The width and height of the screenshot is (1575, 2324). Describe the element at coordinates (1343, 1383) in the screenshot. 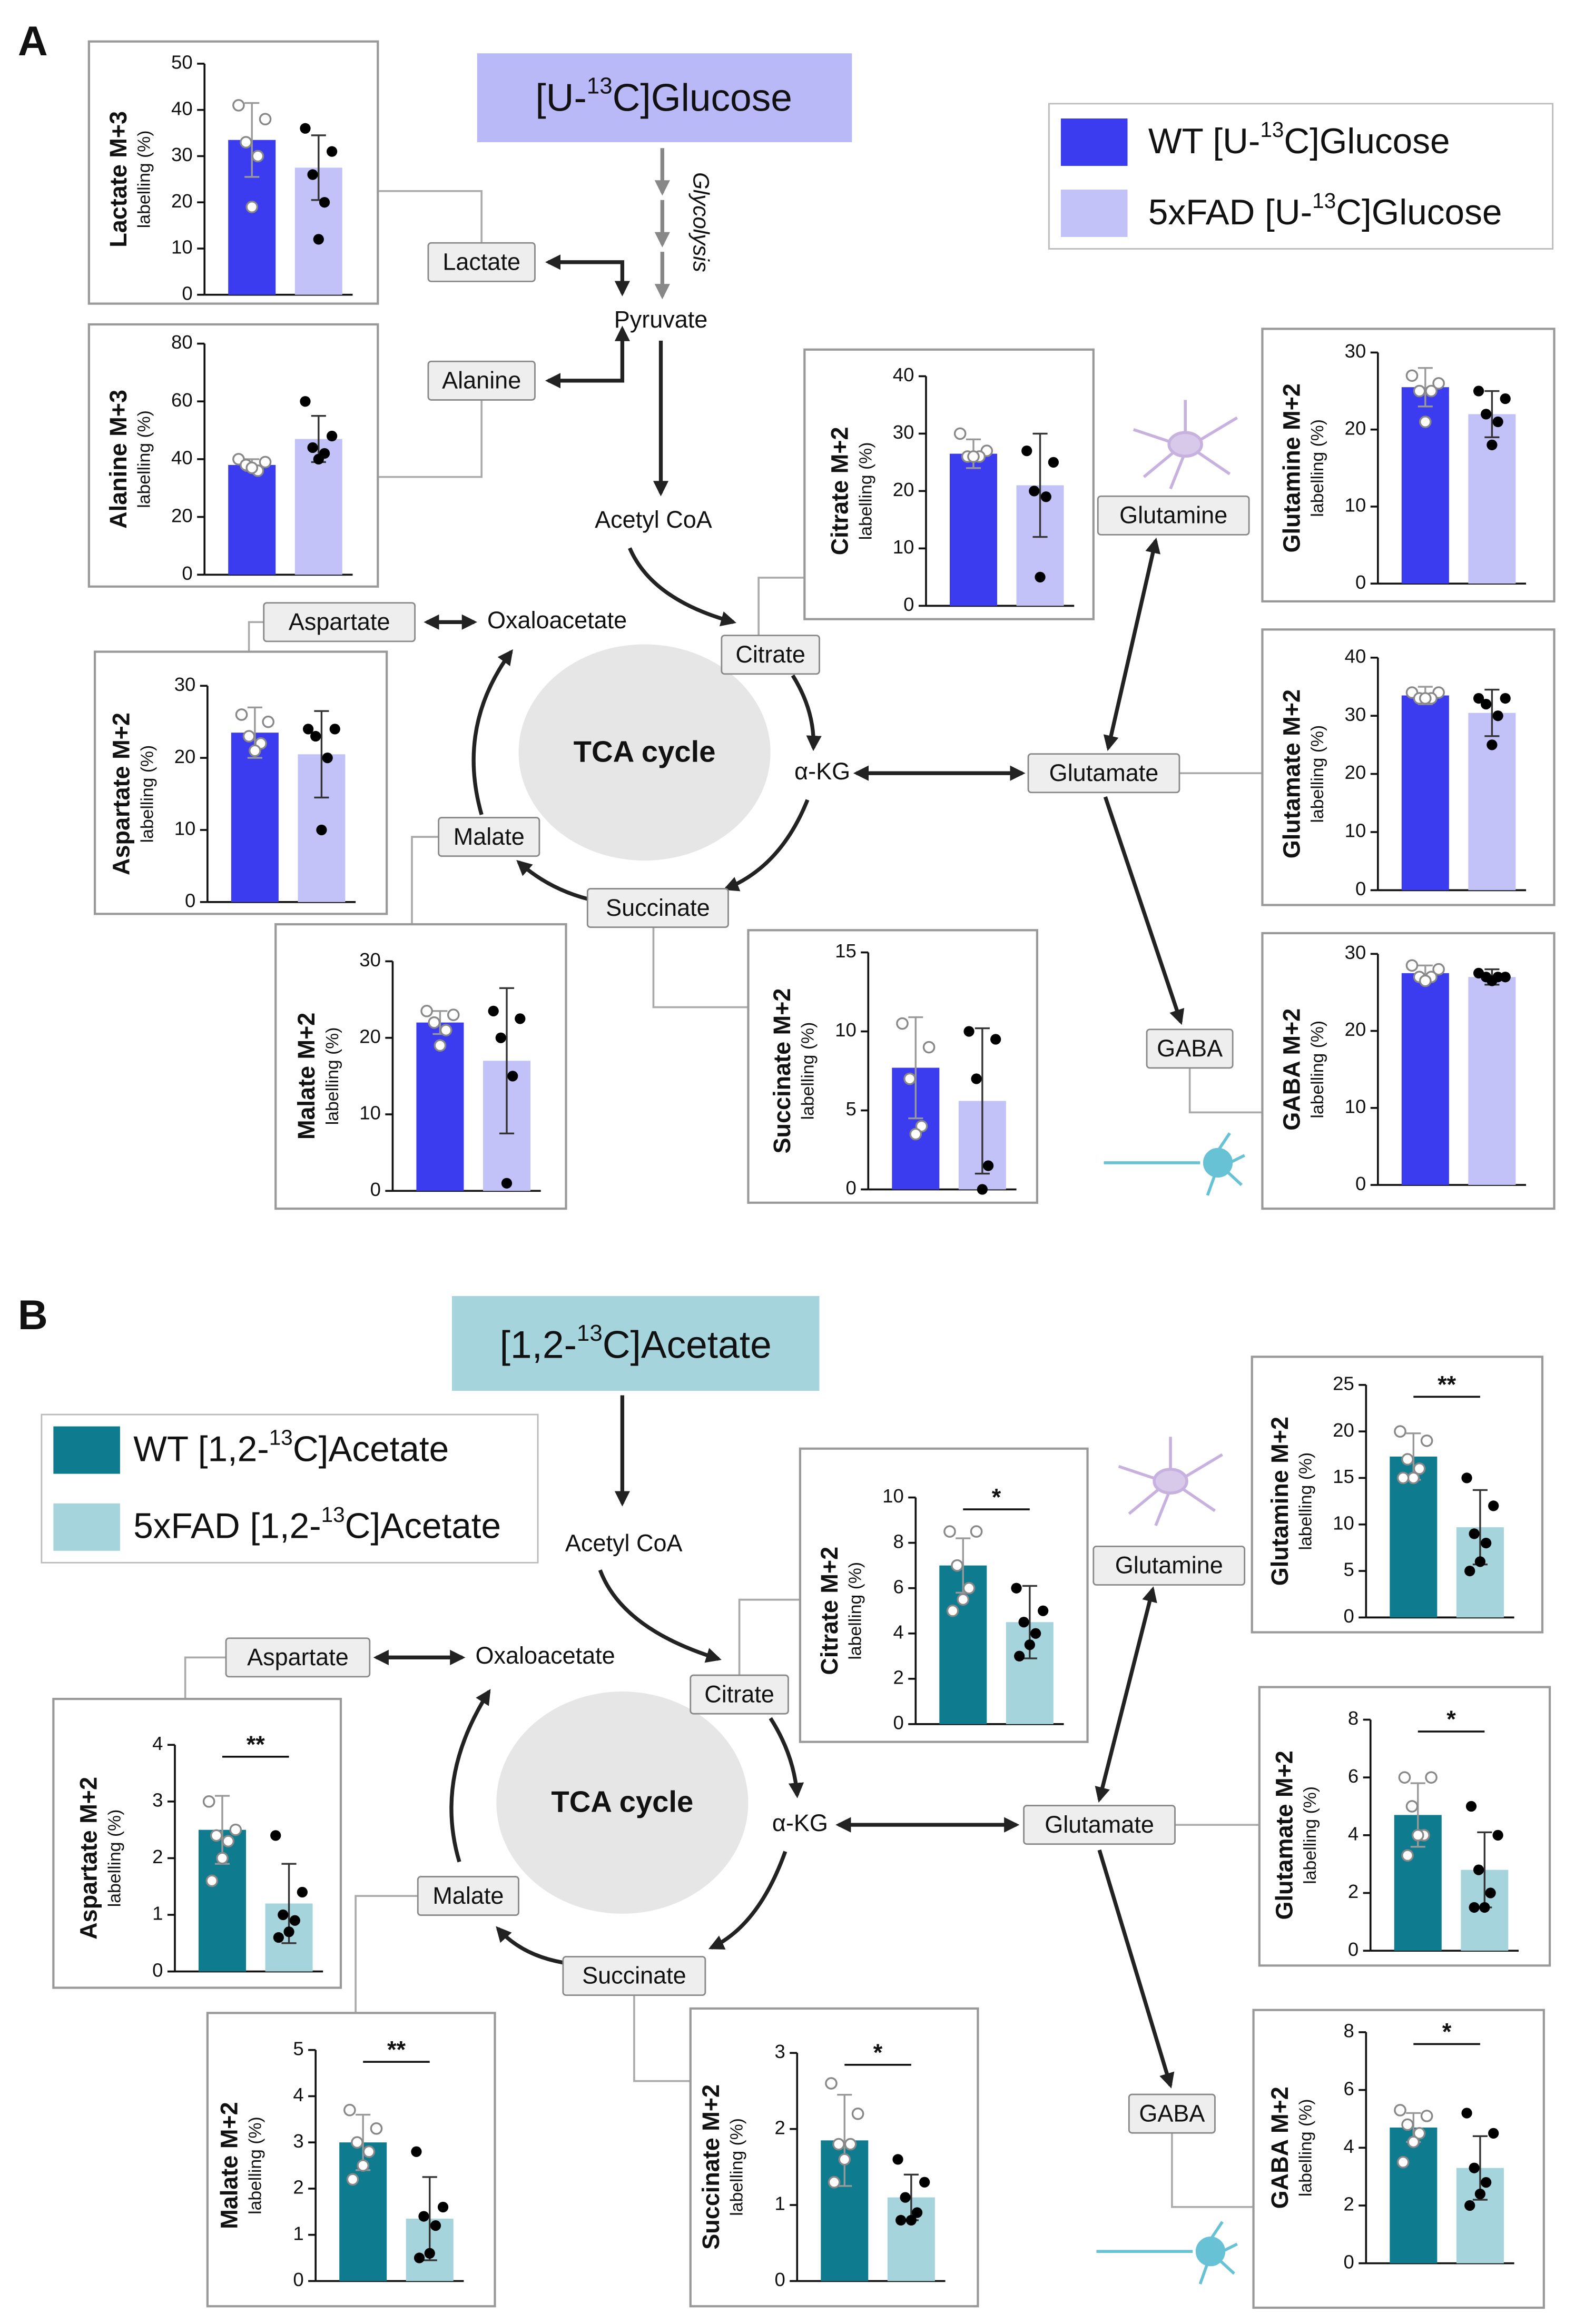

I see `y-tick-label: 25` at that location.